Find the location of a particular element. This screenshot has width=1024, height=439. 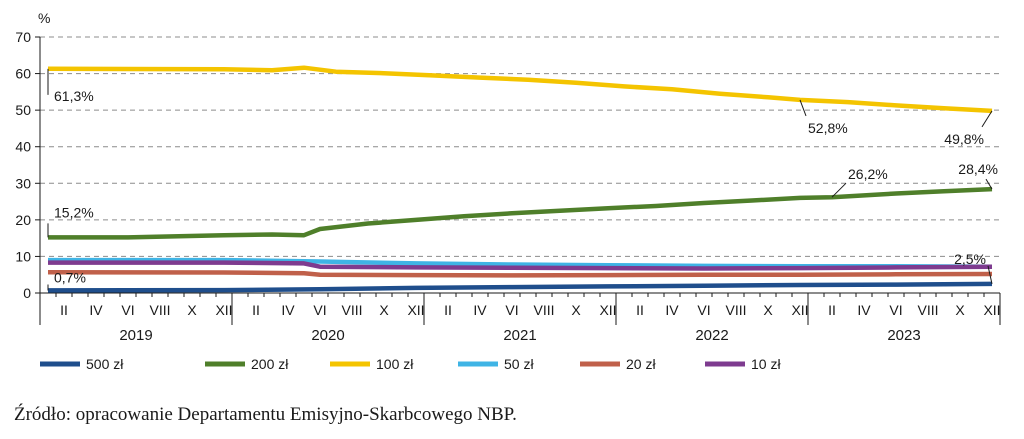

y-tick-label: 30 is located at coordinates (23, 183).